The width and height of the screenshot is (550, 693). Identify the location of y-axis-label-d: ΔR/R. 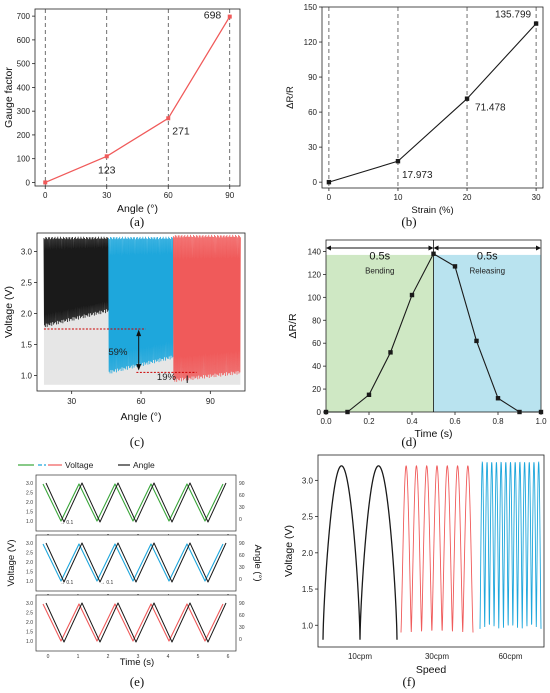
(293, 326).